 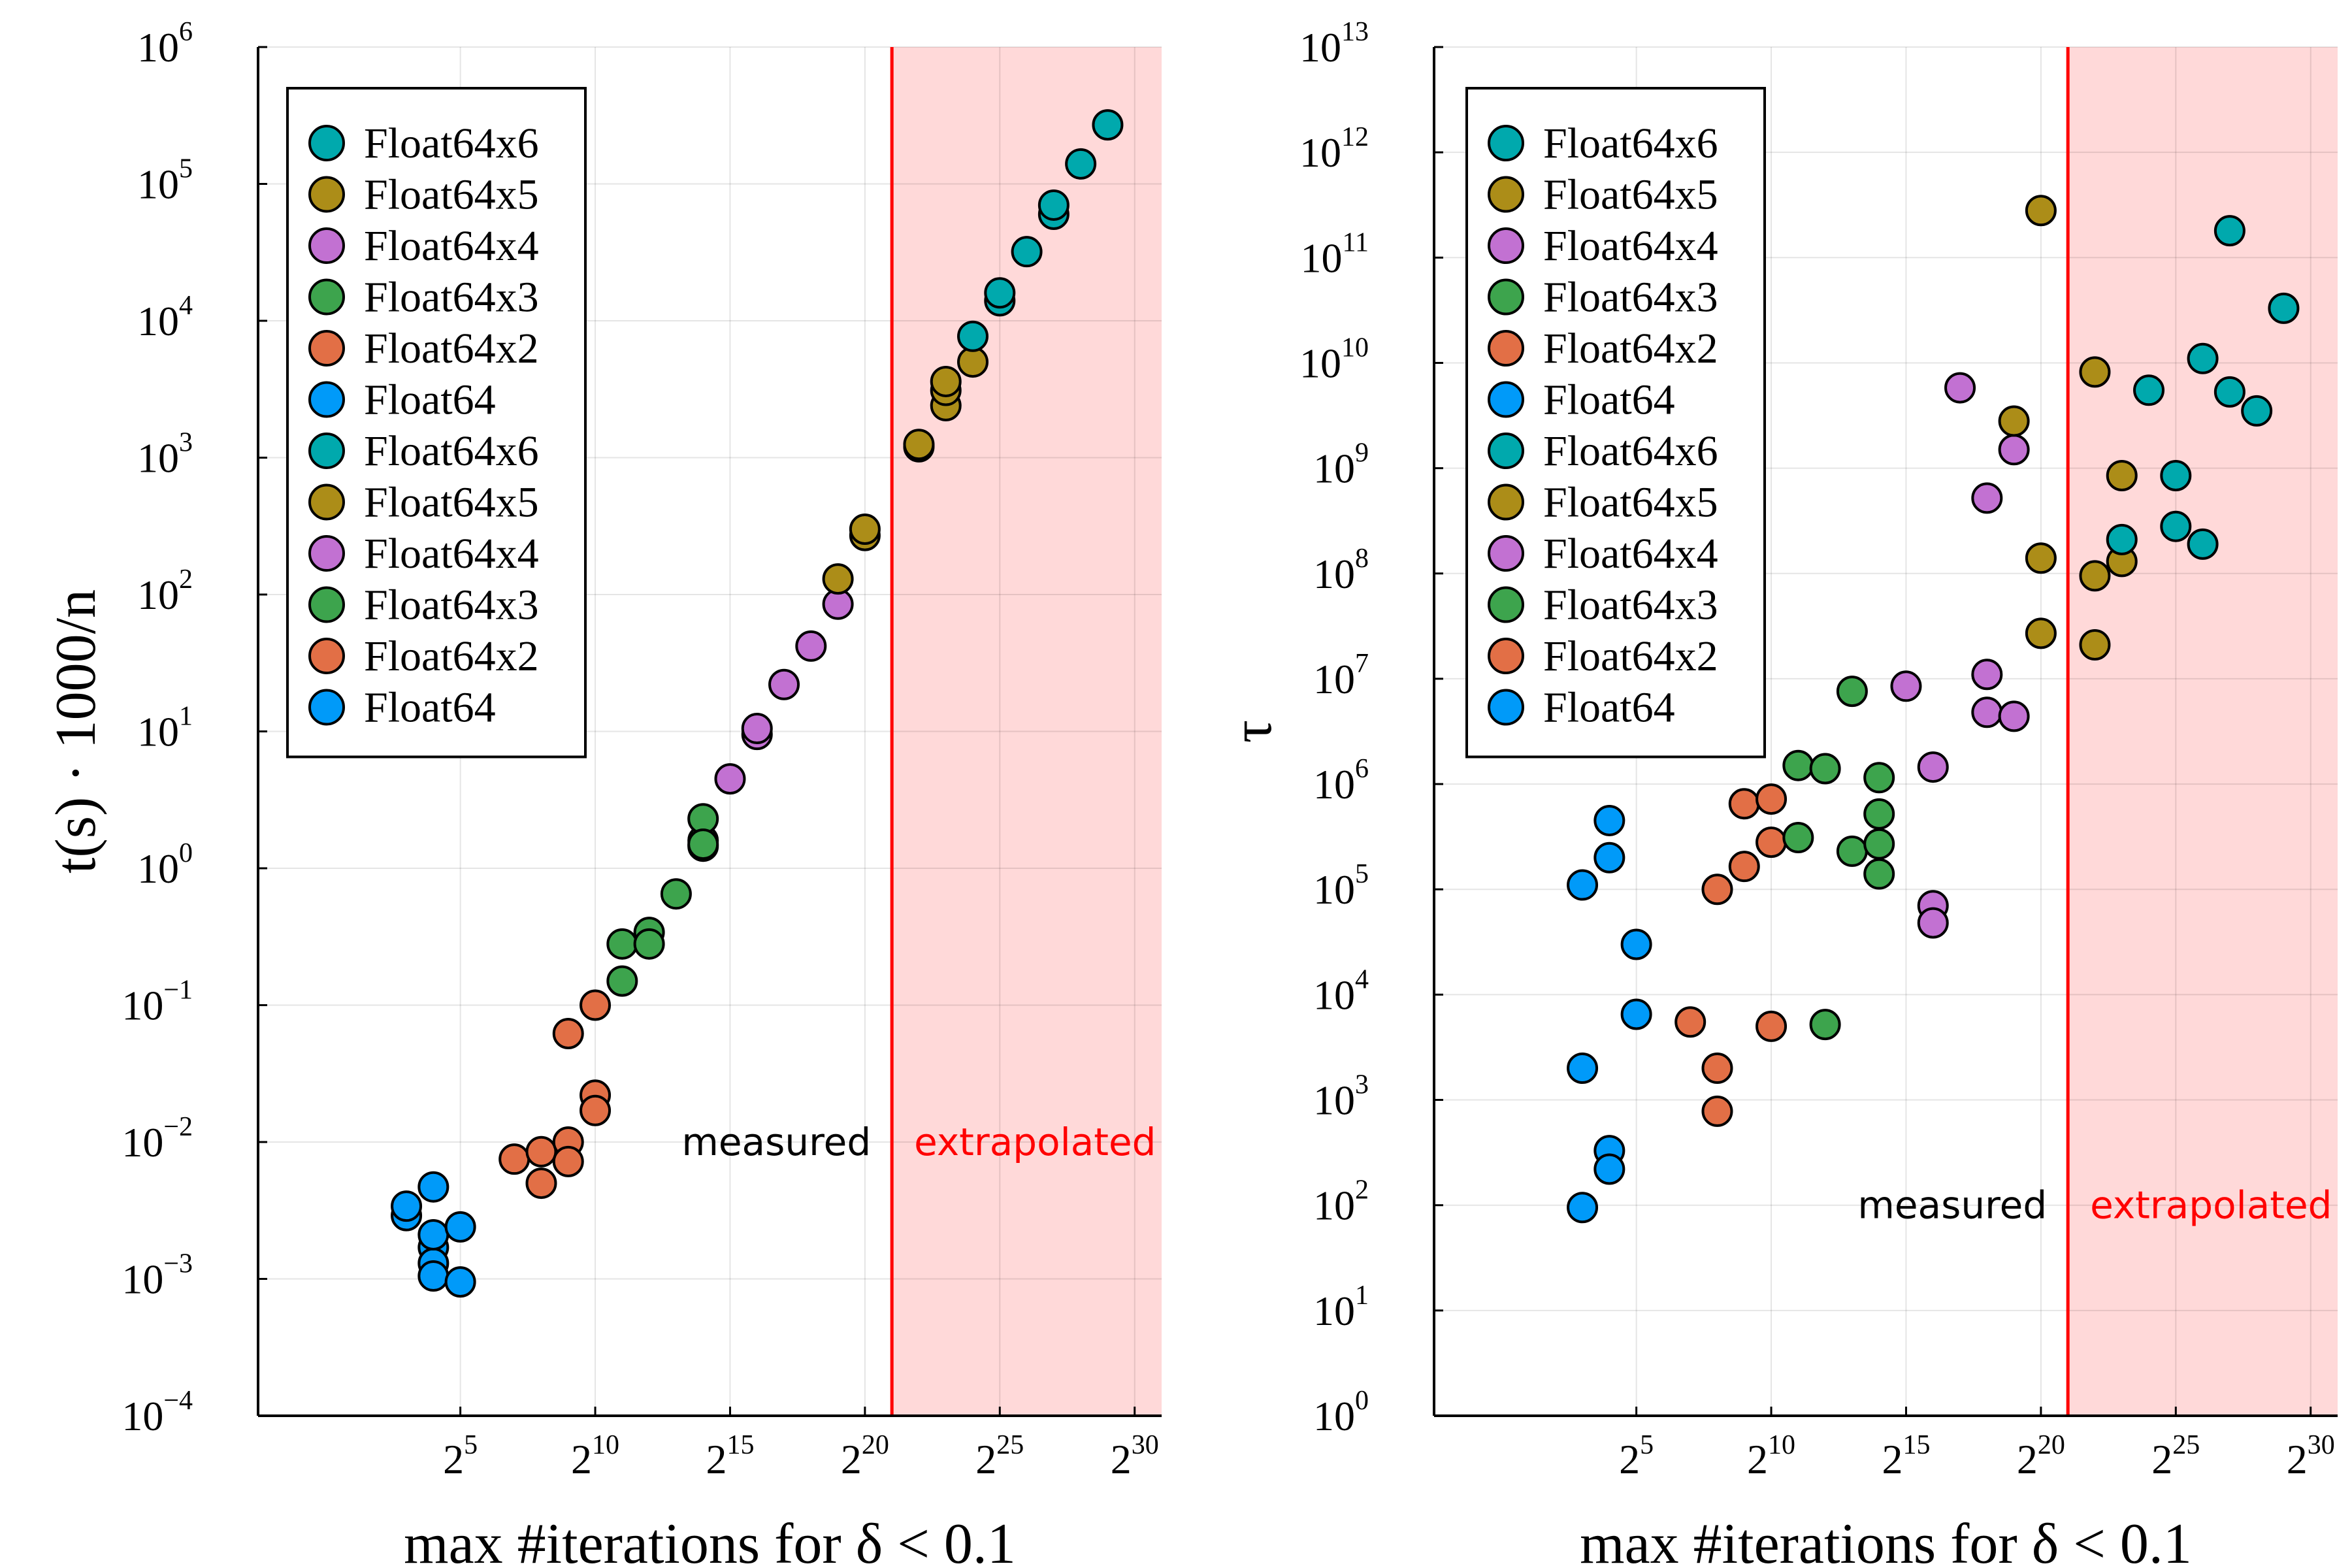 What do you see at coordinates (157, 1002) in the screenshot?
I see `y-tick-label: 10⁻¹` at bounding box center [157, 1002].